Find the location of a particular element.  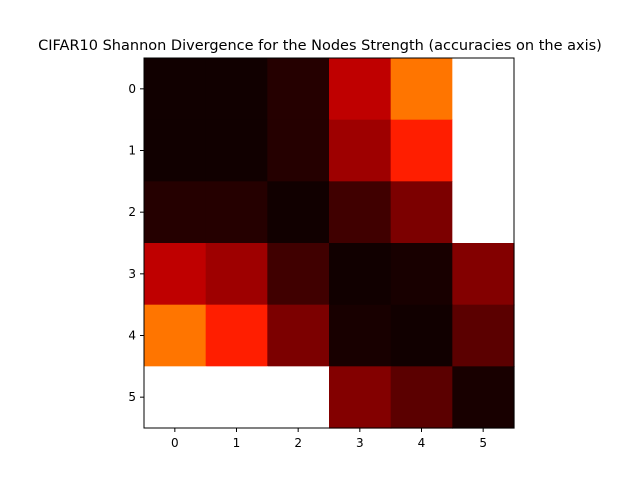

y-tick-label: 0 is located at coordinates (132, 89).